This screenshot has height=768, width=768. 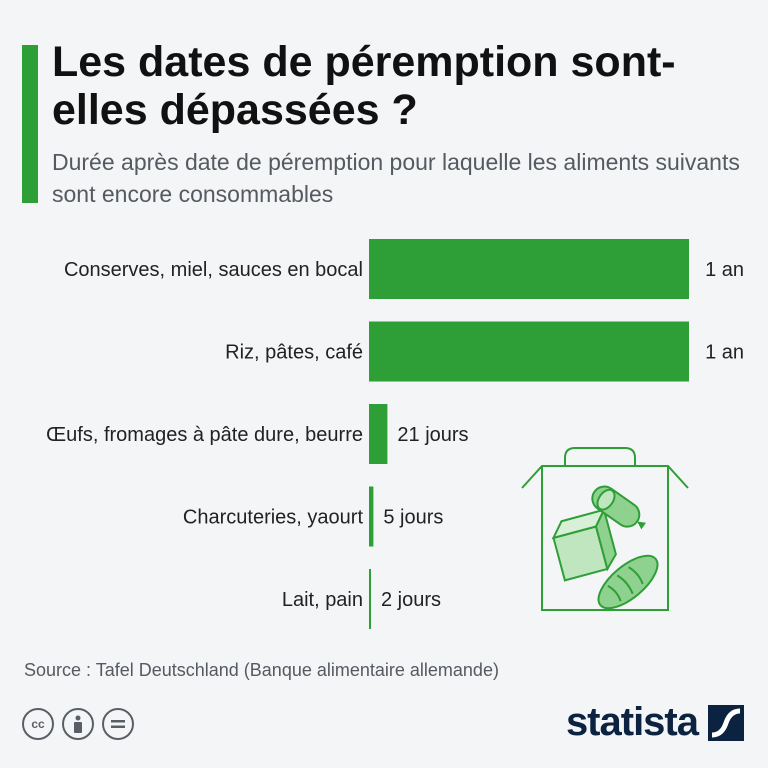 I want to click on brand-name: statista, so click(x=632, y=722).